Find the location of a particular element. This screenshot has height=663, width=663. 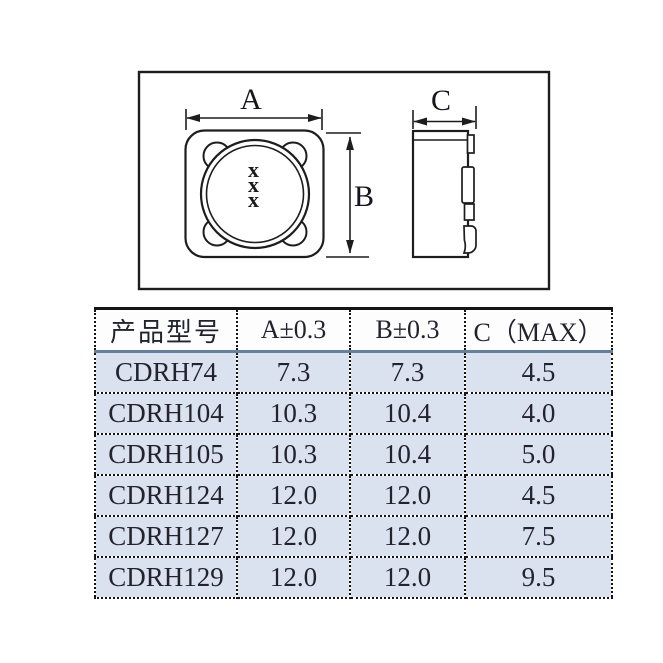

col-header-b: B±0.3 is located at coordinates (408, 330).